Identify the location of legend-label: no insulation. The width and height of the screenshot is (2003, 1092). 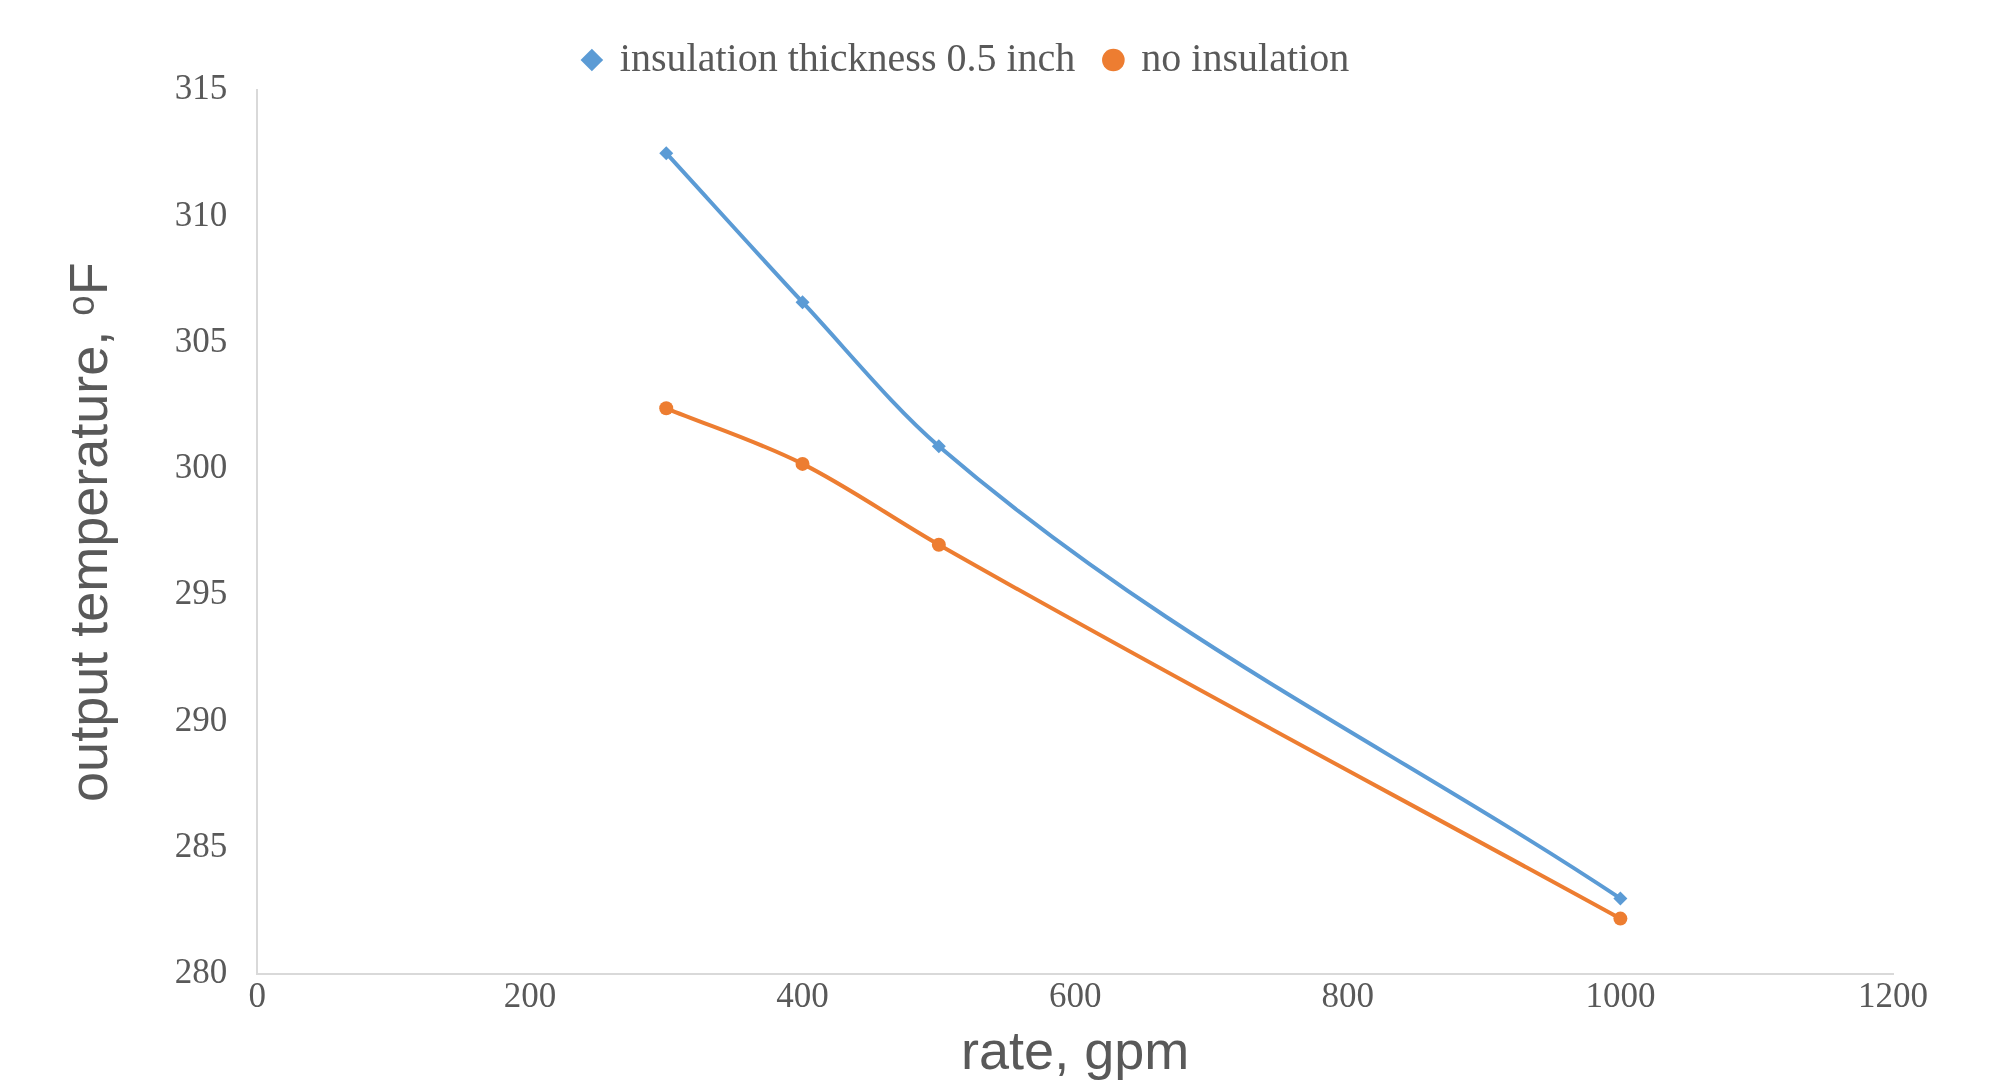
(1245, 57).